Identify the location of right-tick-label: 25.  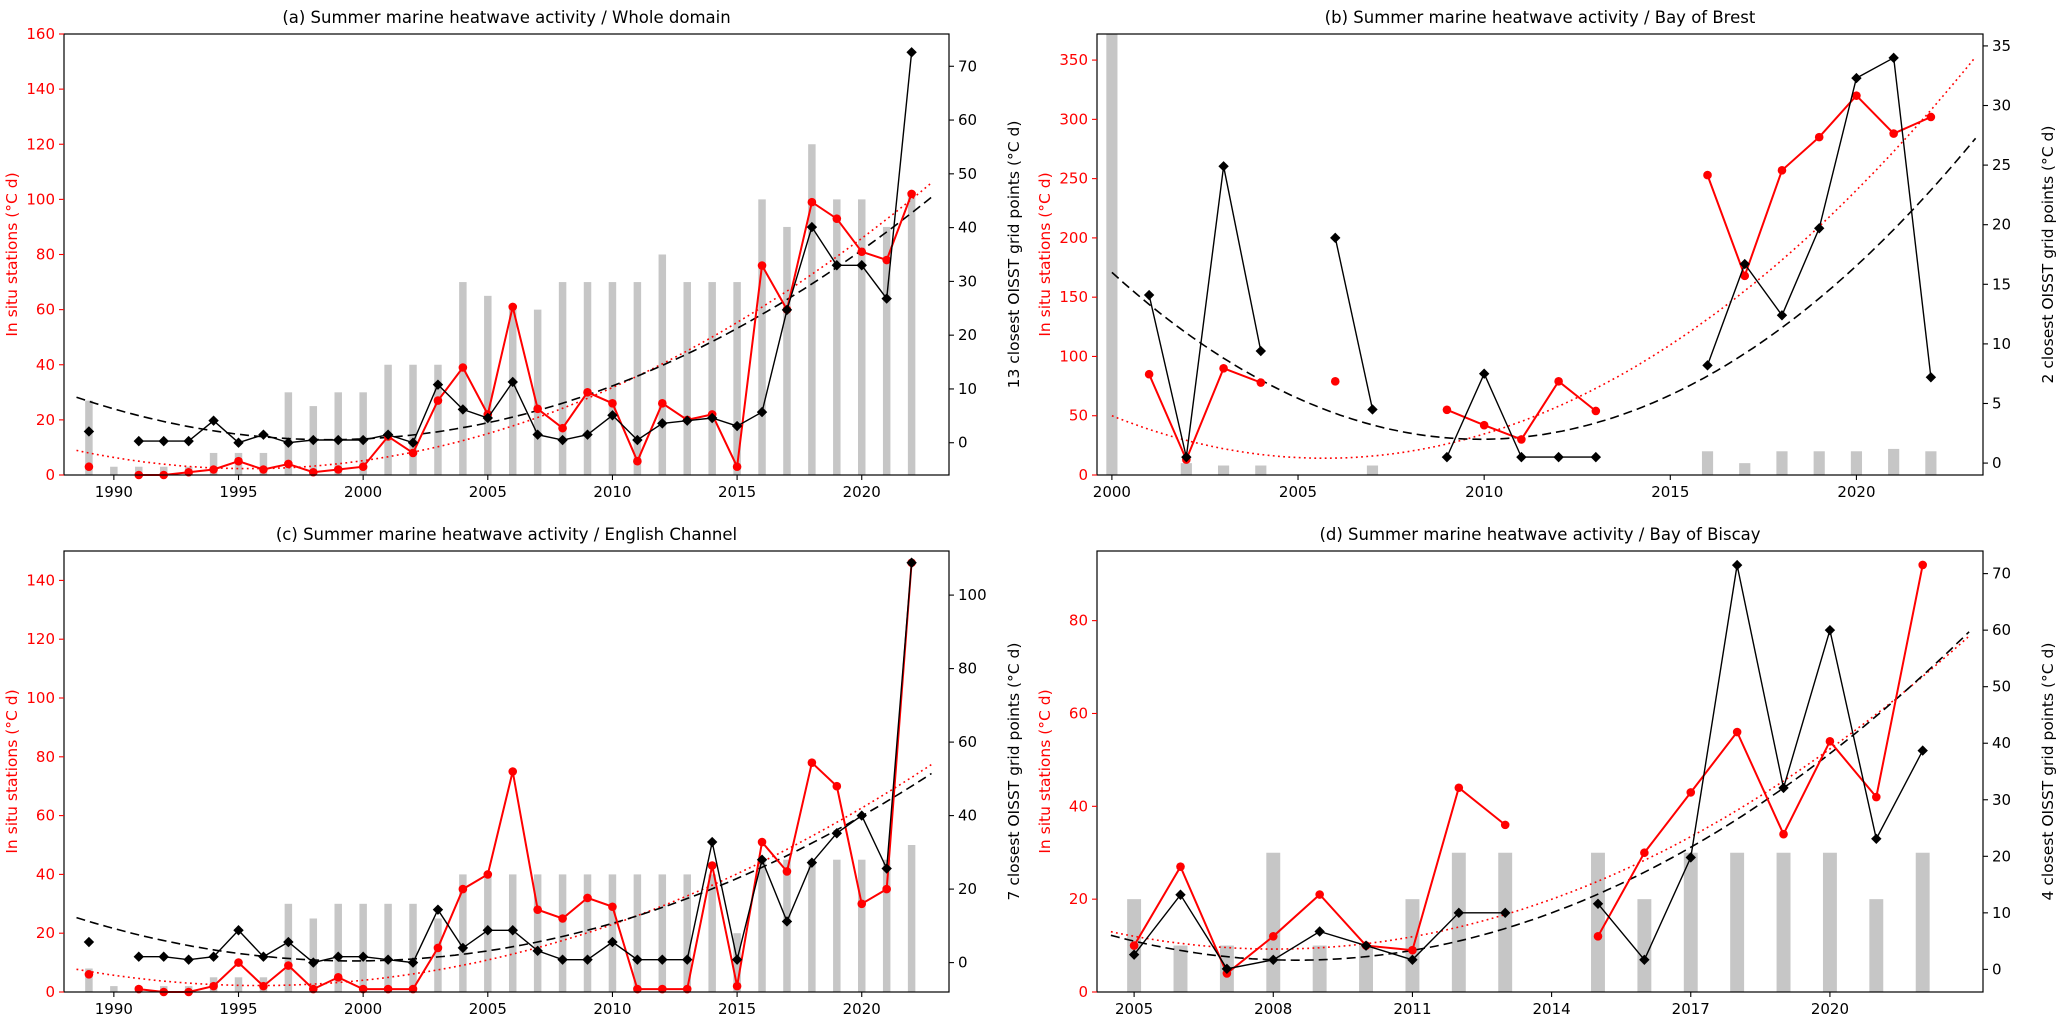
(2001, 165).